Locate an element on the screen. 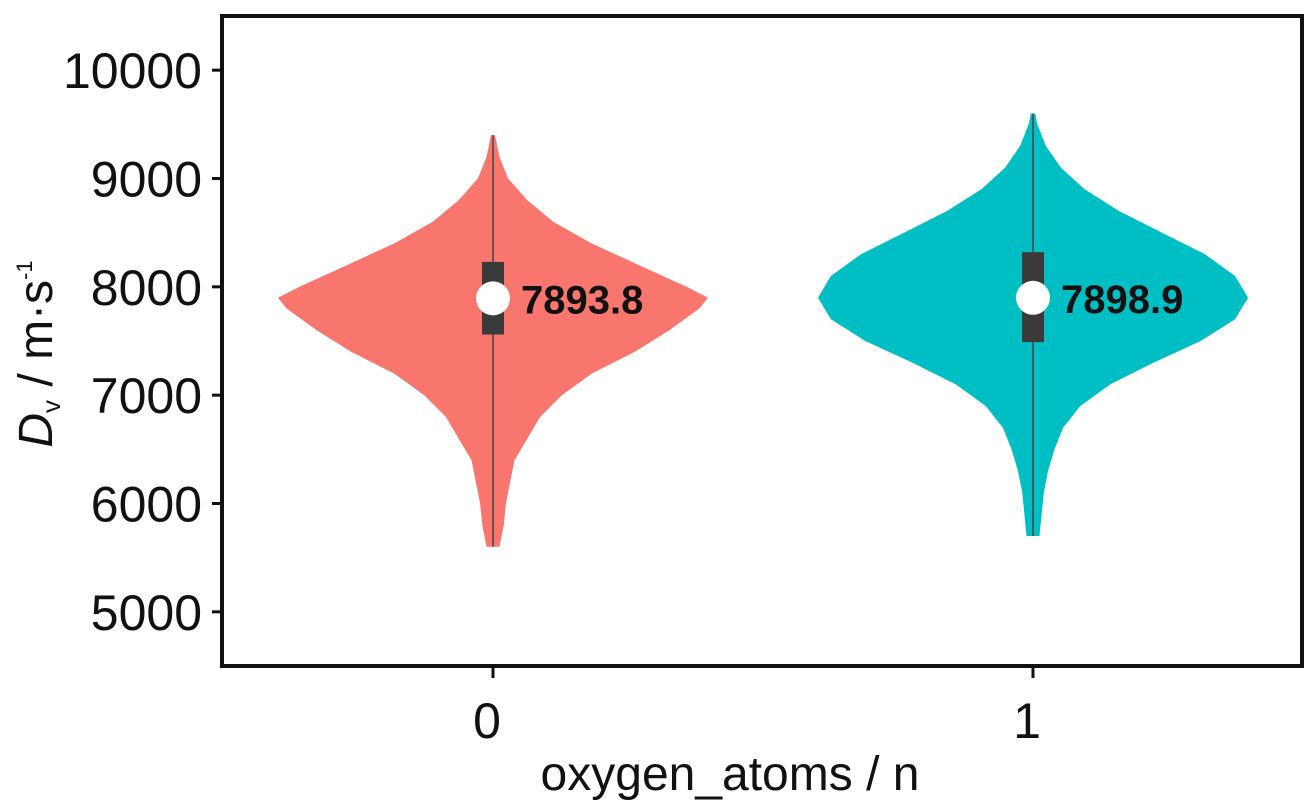 The image size is (1316, 807). y-axis-subscript: v is located at coordinates (51, 406).